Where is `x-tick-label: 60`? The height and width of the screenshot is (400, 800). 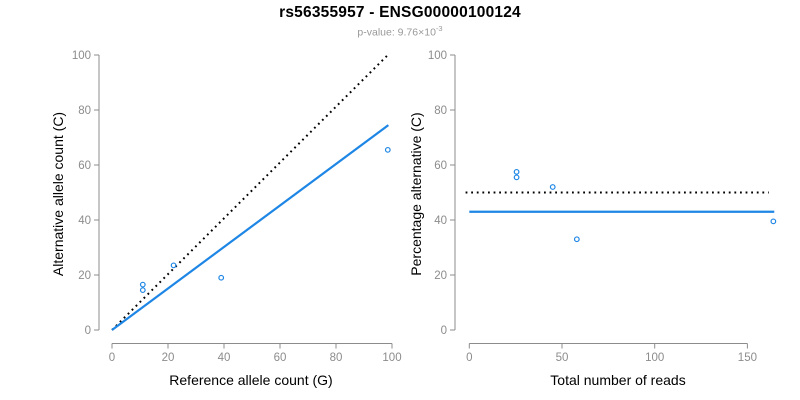
x-tick-label: 60 is located at coordinates (280, 358).